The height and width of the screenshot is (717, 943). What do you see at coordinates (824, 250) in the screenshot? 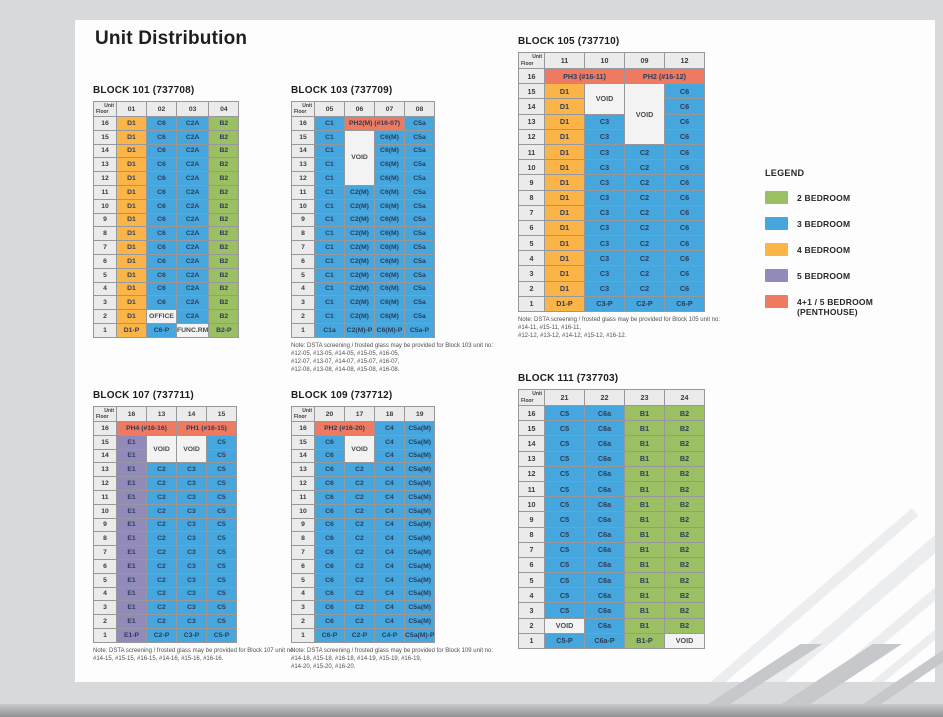
I see `legend-label: 4 BEDROOM` at bounding box center [824, 250].